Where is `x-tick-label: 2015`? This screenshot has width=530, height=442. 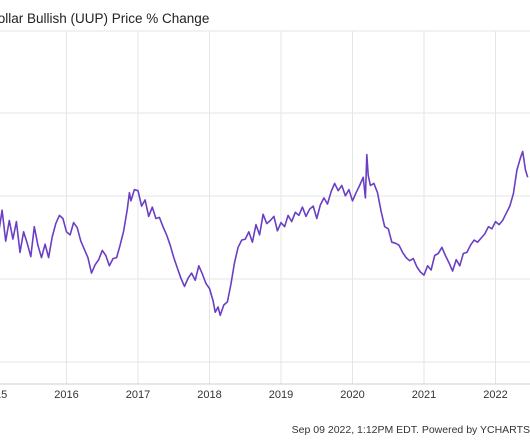 x-tick-label: 2015 is located at coordinates (3, 395).